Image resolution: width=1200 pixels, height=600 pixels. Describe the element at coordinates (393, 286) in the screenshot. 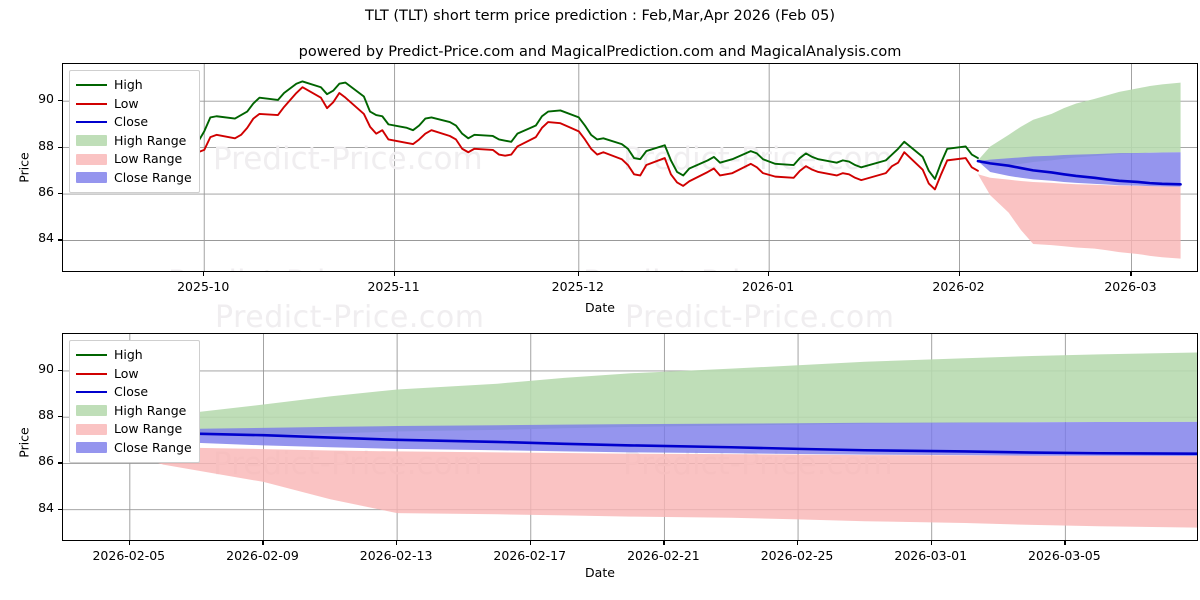

I see `x-tick-label: 2025-11` at that location.